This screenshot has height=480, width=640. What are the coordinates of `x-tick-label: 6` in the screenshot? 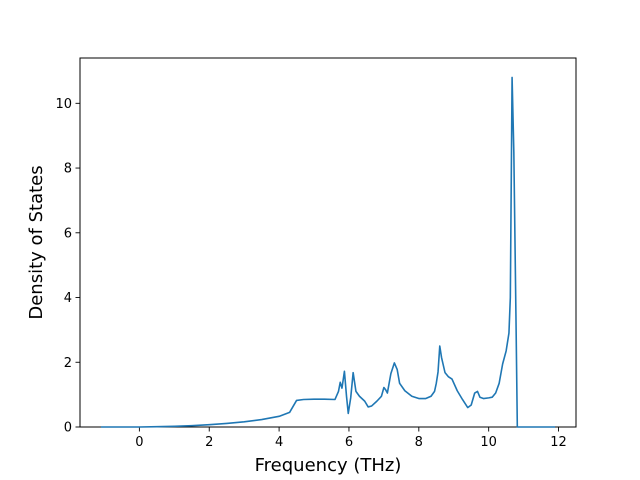 It's located at (349, 442).